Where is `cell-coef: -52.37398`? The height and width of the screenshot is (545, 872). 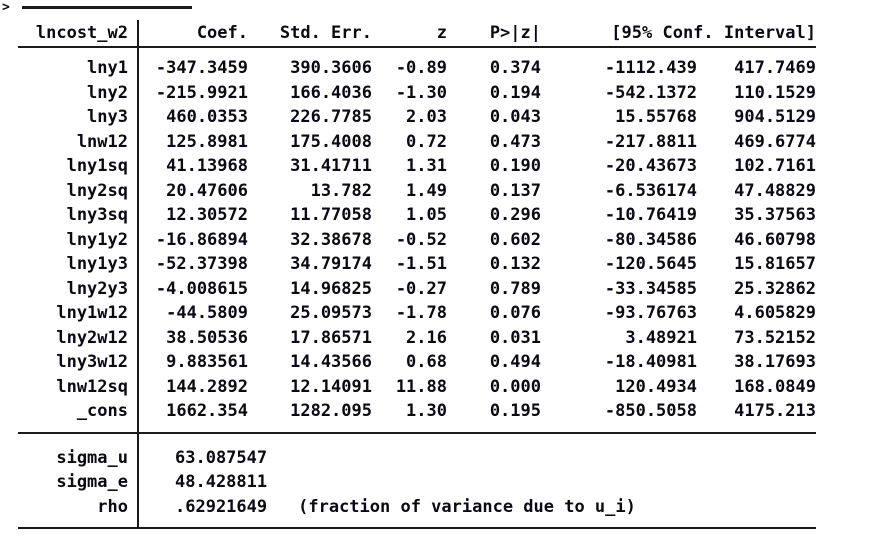
cell-coef: -52.37398 is located at coordinates (201, 264).